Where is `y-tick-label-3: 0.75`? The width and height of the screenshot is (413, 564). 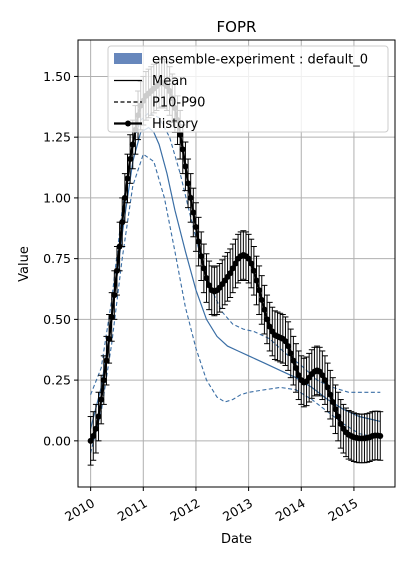 y-tick-label-3: 0.75 is located at coordinates (57, 258).